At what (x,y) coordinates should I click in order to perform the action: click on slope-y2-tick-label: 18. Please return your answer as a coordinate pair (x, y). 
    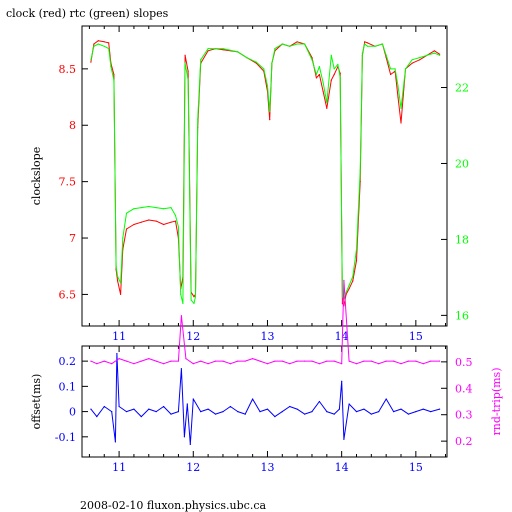
    Looking at the image, I should click on (462, 239).